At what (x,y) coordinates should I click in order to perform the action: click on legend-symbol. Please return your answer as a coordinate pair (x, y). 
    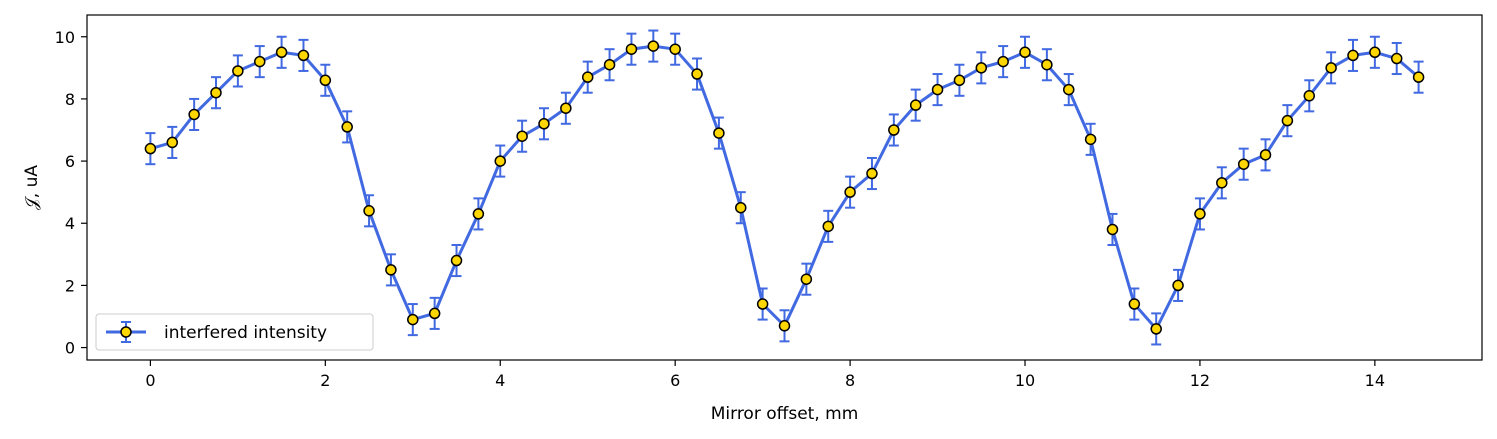
    Looking at the image, I should click on (126, 332).